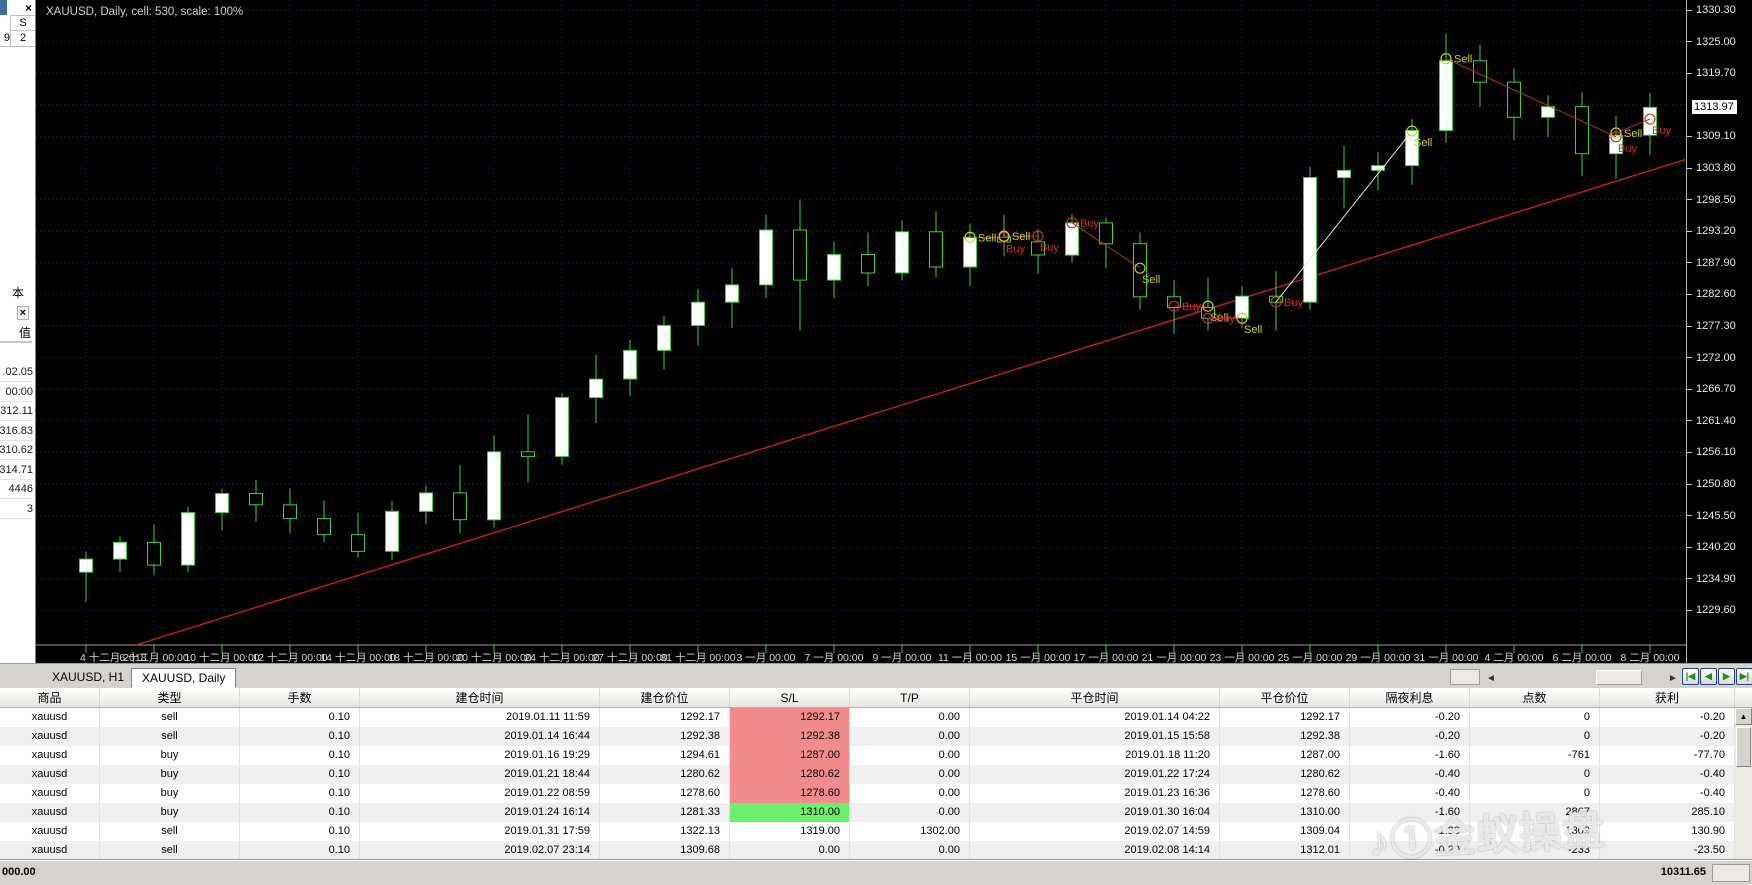 The width and height of the screenshot is (1752, 885). I want to click on table-cell: -23.50, so click(1667, 850).